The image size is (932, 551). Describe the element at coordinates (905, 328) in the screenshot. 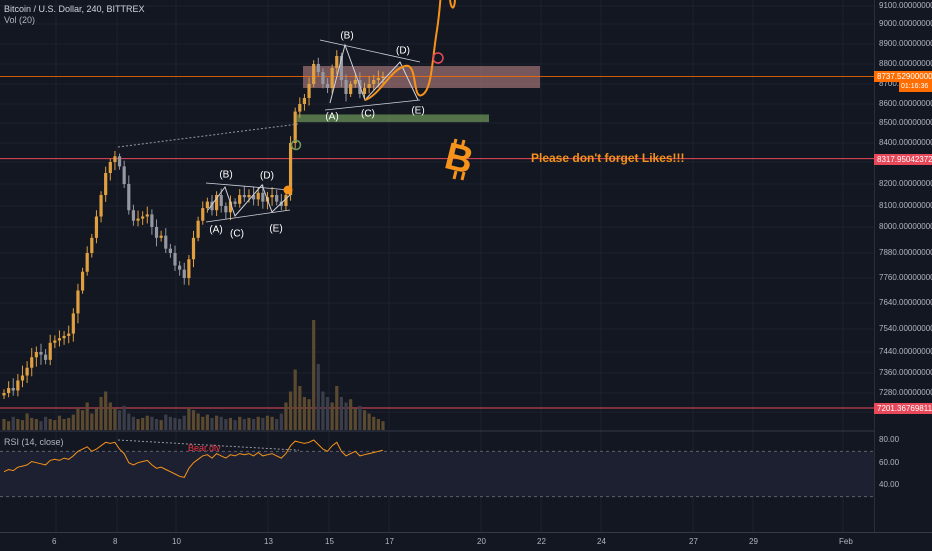

I see `price-tick: 7540.00000000` at that location.